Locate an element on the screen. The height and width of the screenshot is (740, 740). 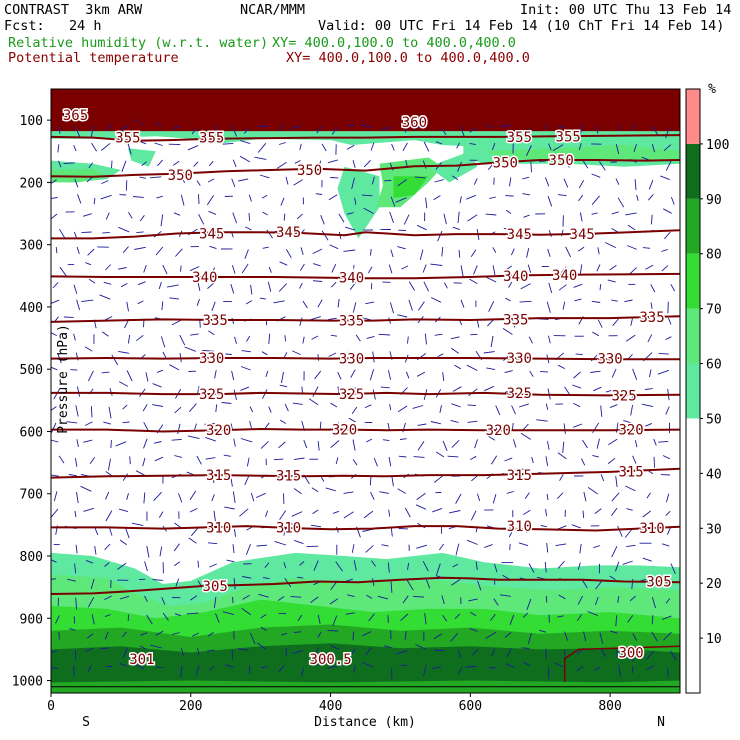
model-title: CONTRAST 3km ARW is located at coordinates (73, 10).